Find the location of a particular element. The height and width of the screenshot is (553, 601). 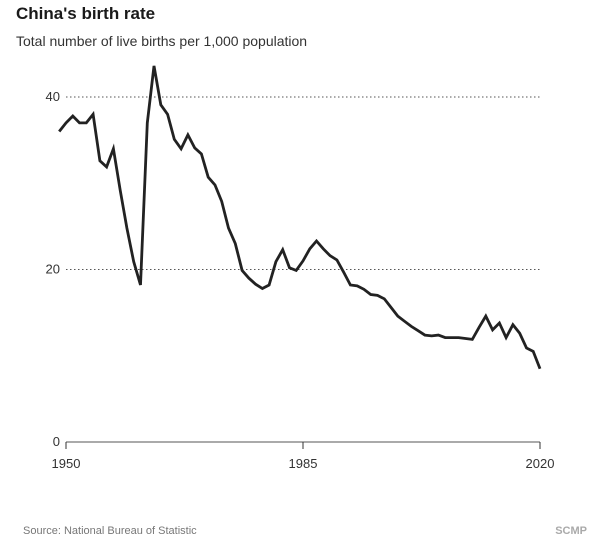

y-tick-label: 40 is located at coordinates (53, 96).